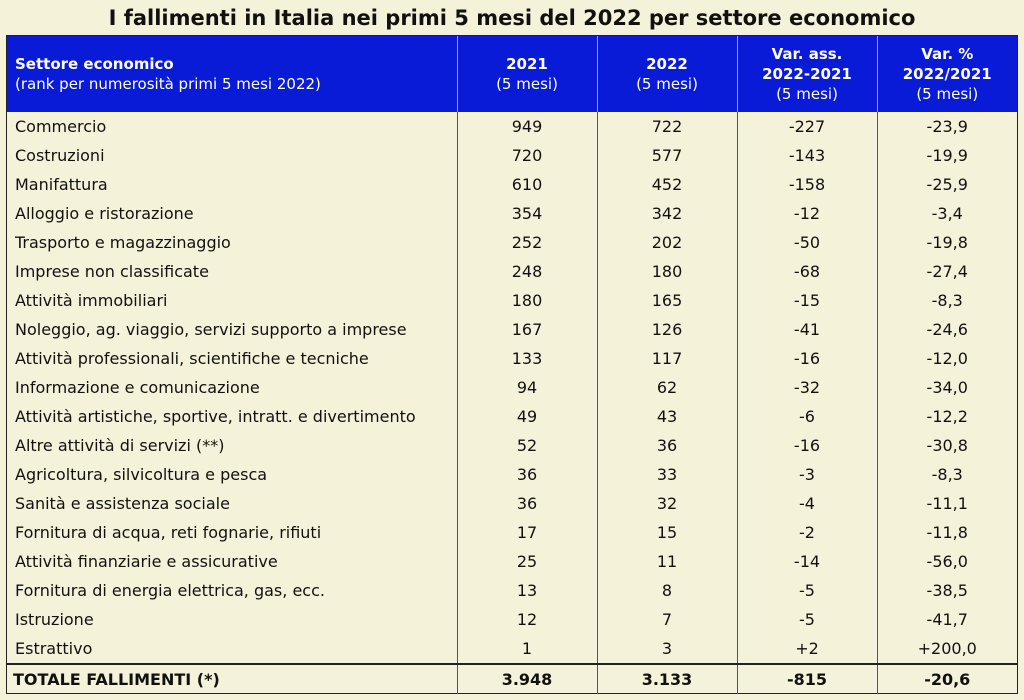 Image resolution: width=1024 pixels, height=700 pixels. I want to click on header-2021: 2021 (5 mesi), so click(527, 74).